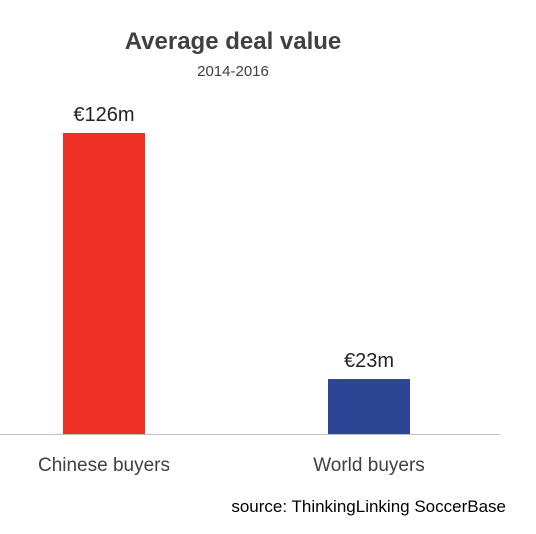 This screenshot has width=536, height=534. I want to click on source-note: source: ThinkingLinking SoccerBase, so click(368, 506).